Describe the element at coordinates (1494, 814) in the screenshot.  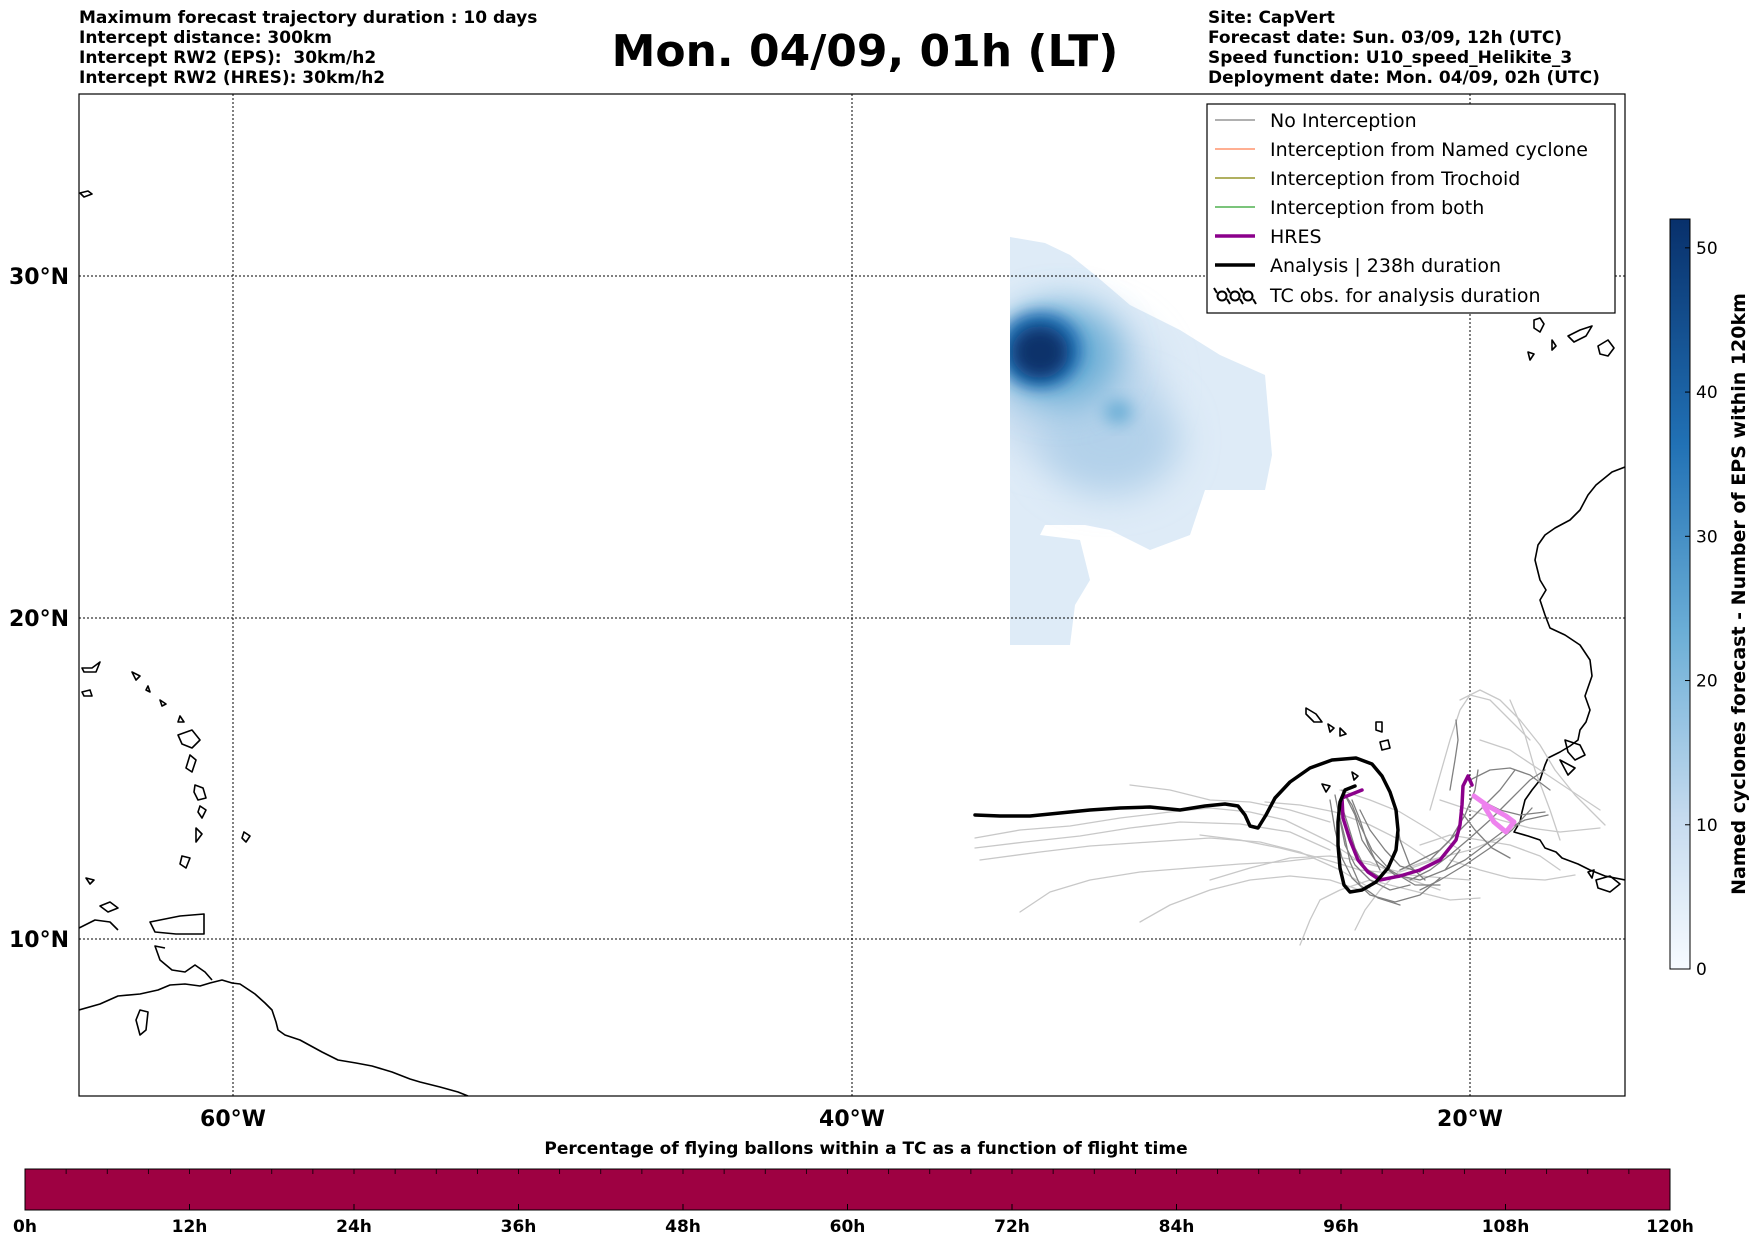
I see `hres-trajectory-segment` at that location.